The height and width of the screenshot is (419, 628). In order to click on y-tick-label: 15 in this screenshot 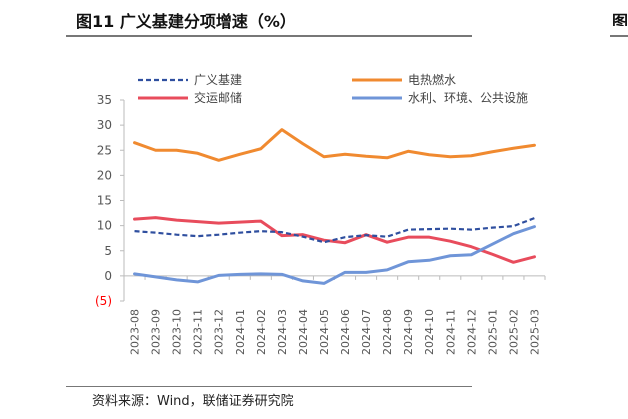, I will do `click(104, 201)`.